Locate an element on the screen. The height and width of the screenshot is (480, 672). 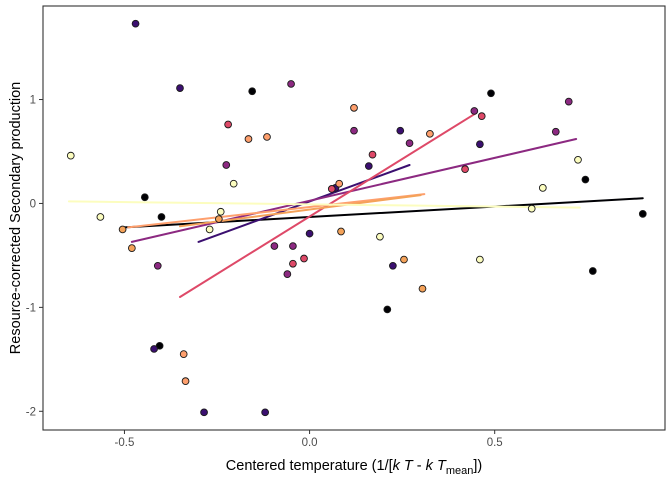
x-tick-label: 0.0 is located at coordinates (310, 443).